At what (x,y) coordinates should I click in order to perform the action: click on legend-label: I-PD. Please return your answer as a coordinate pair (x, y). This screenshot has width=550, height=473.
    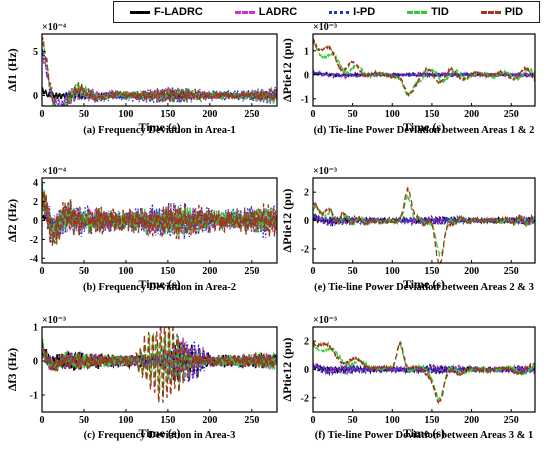
    Looking at the image, I should click on (364, 12).